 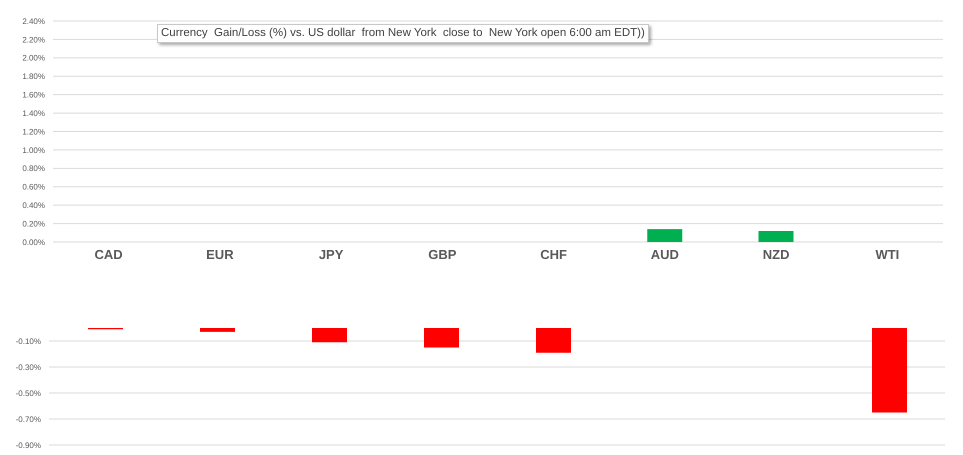 What do you see at coordinates (33, 113) in the screenshot?
I see `y-tick-label: 1.40%` at bounding box center [33, 113].